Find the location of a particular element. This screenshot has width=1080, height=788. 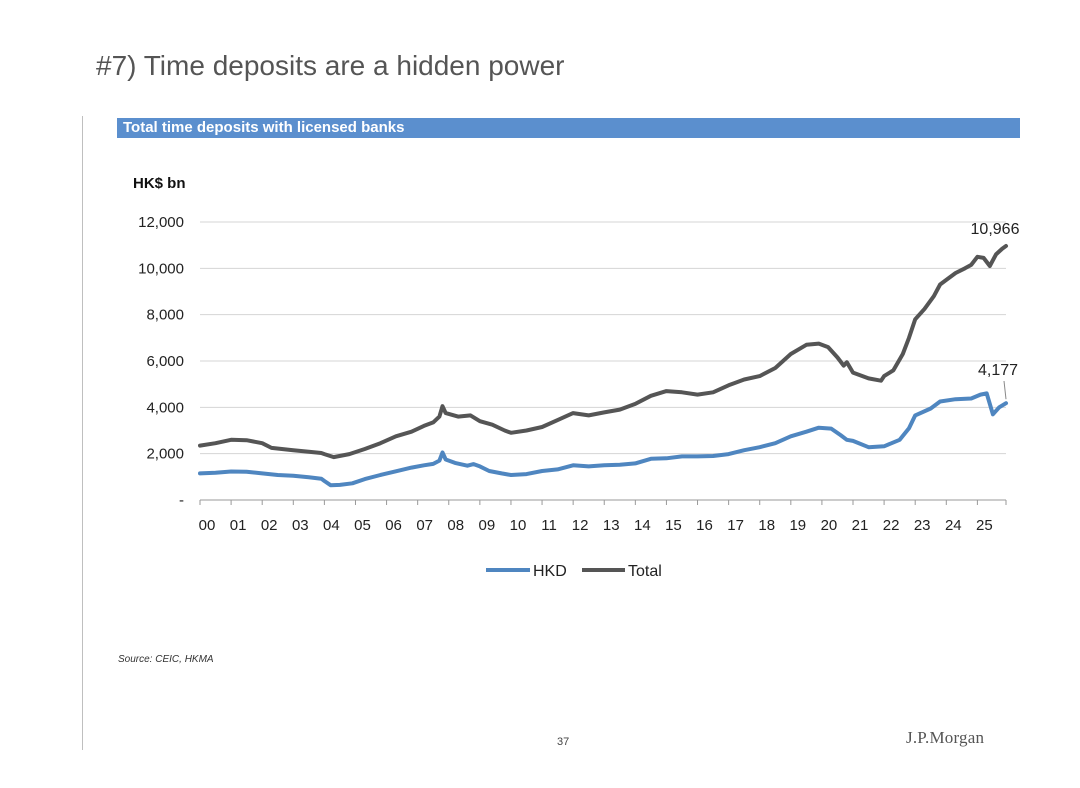

jpmorgan-logo: J.P.Morgan is located at coordinates (945, 737).